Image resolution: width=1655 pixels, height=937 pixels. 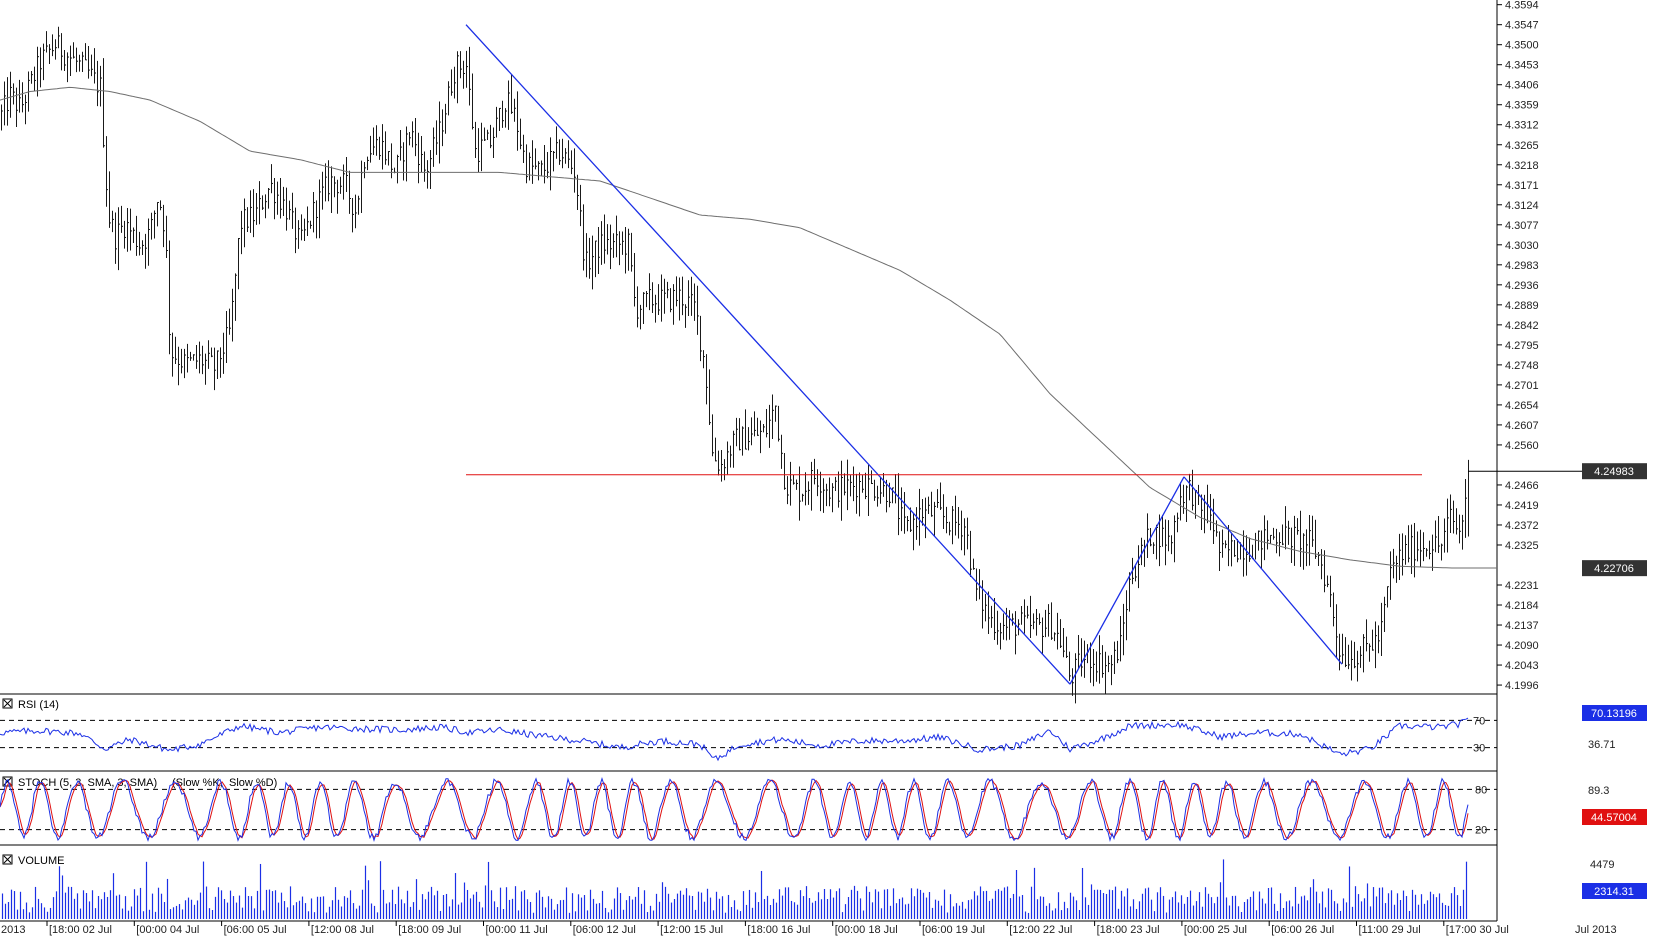 I want to click on price-tick-label: 4.3500, so click(x=1522, y=46).